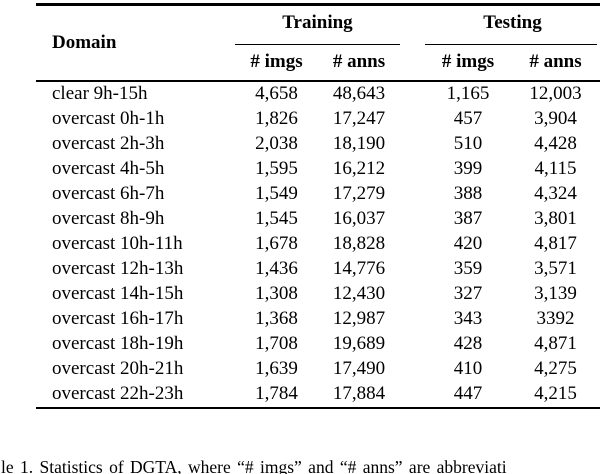 The width and height of the screenshot is (608, 474). What do you see at coordinates (468, 118) in the screenshot?
I see `cell-test-imgs: 457` at bounding box center [468, 118].